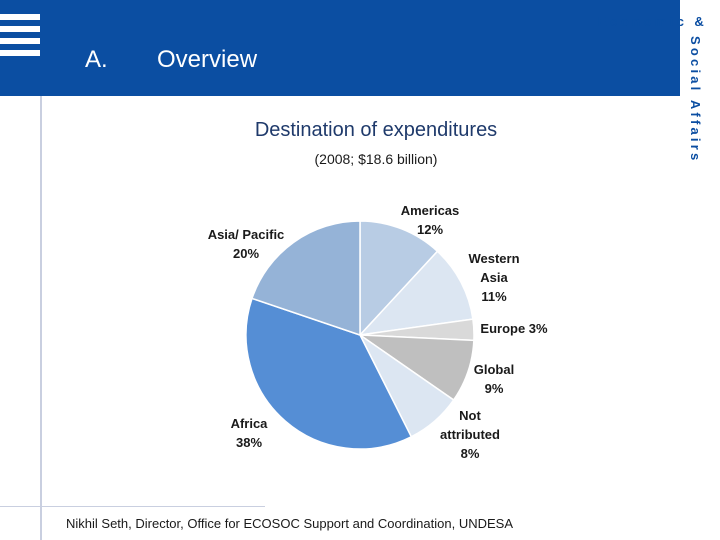  Describe the element at coordinates (494, 277) in the screenshot. I see `slice-label-western-asia: Western Asia 11%` at that location.